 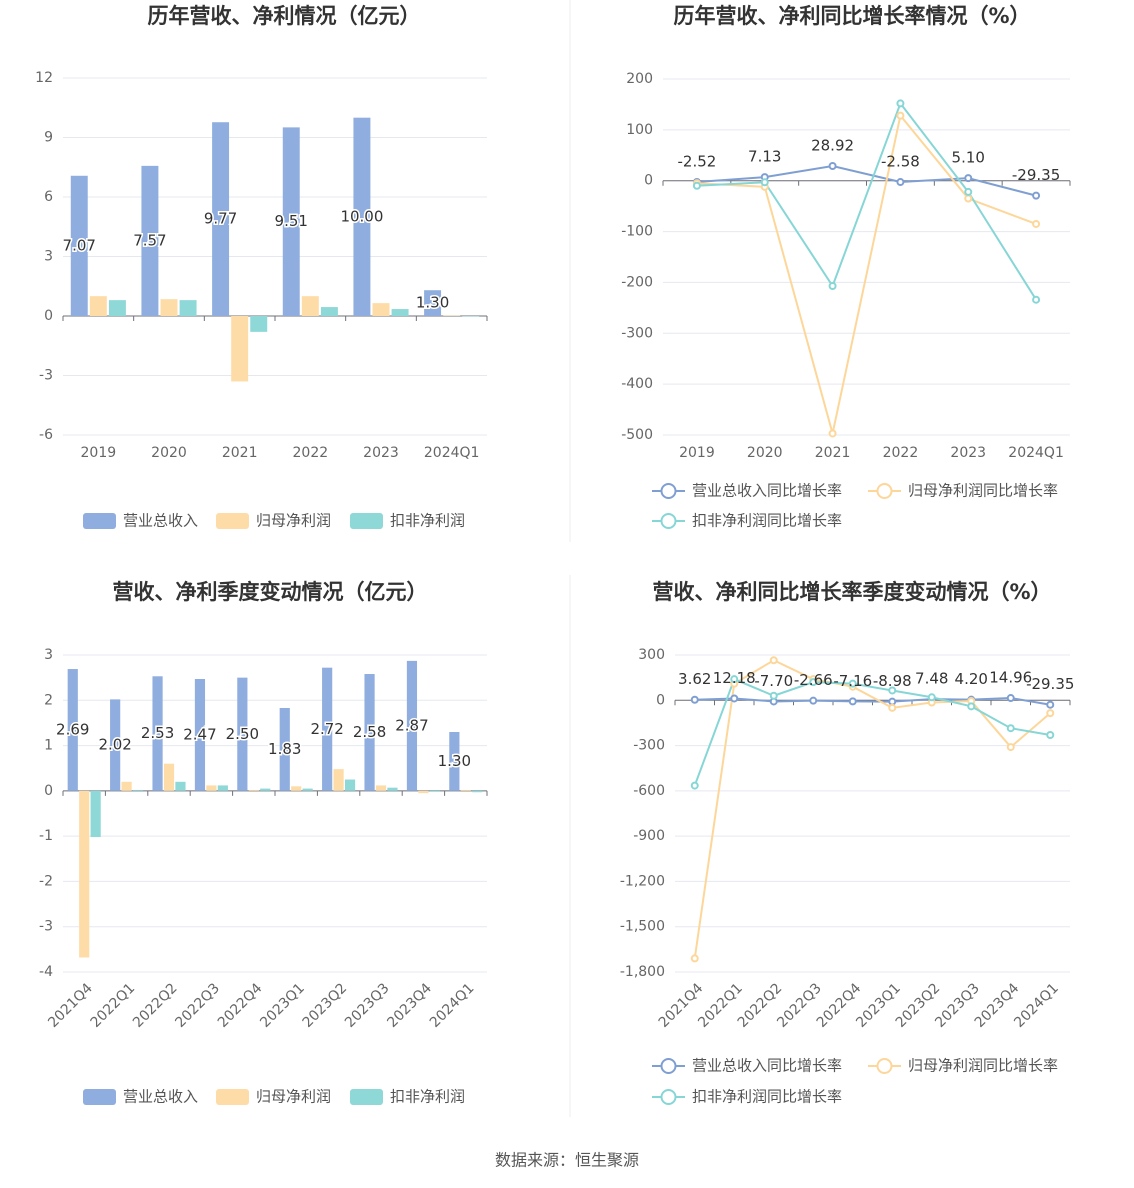 I want to click on data-label: 7.57, so click(x=149, y=240).